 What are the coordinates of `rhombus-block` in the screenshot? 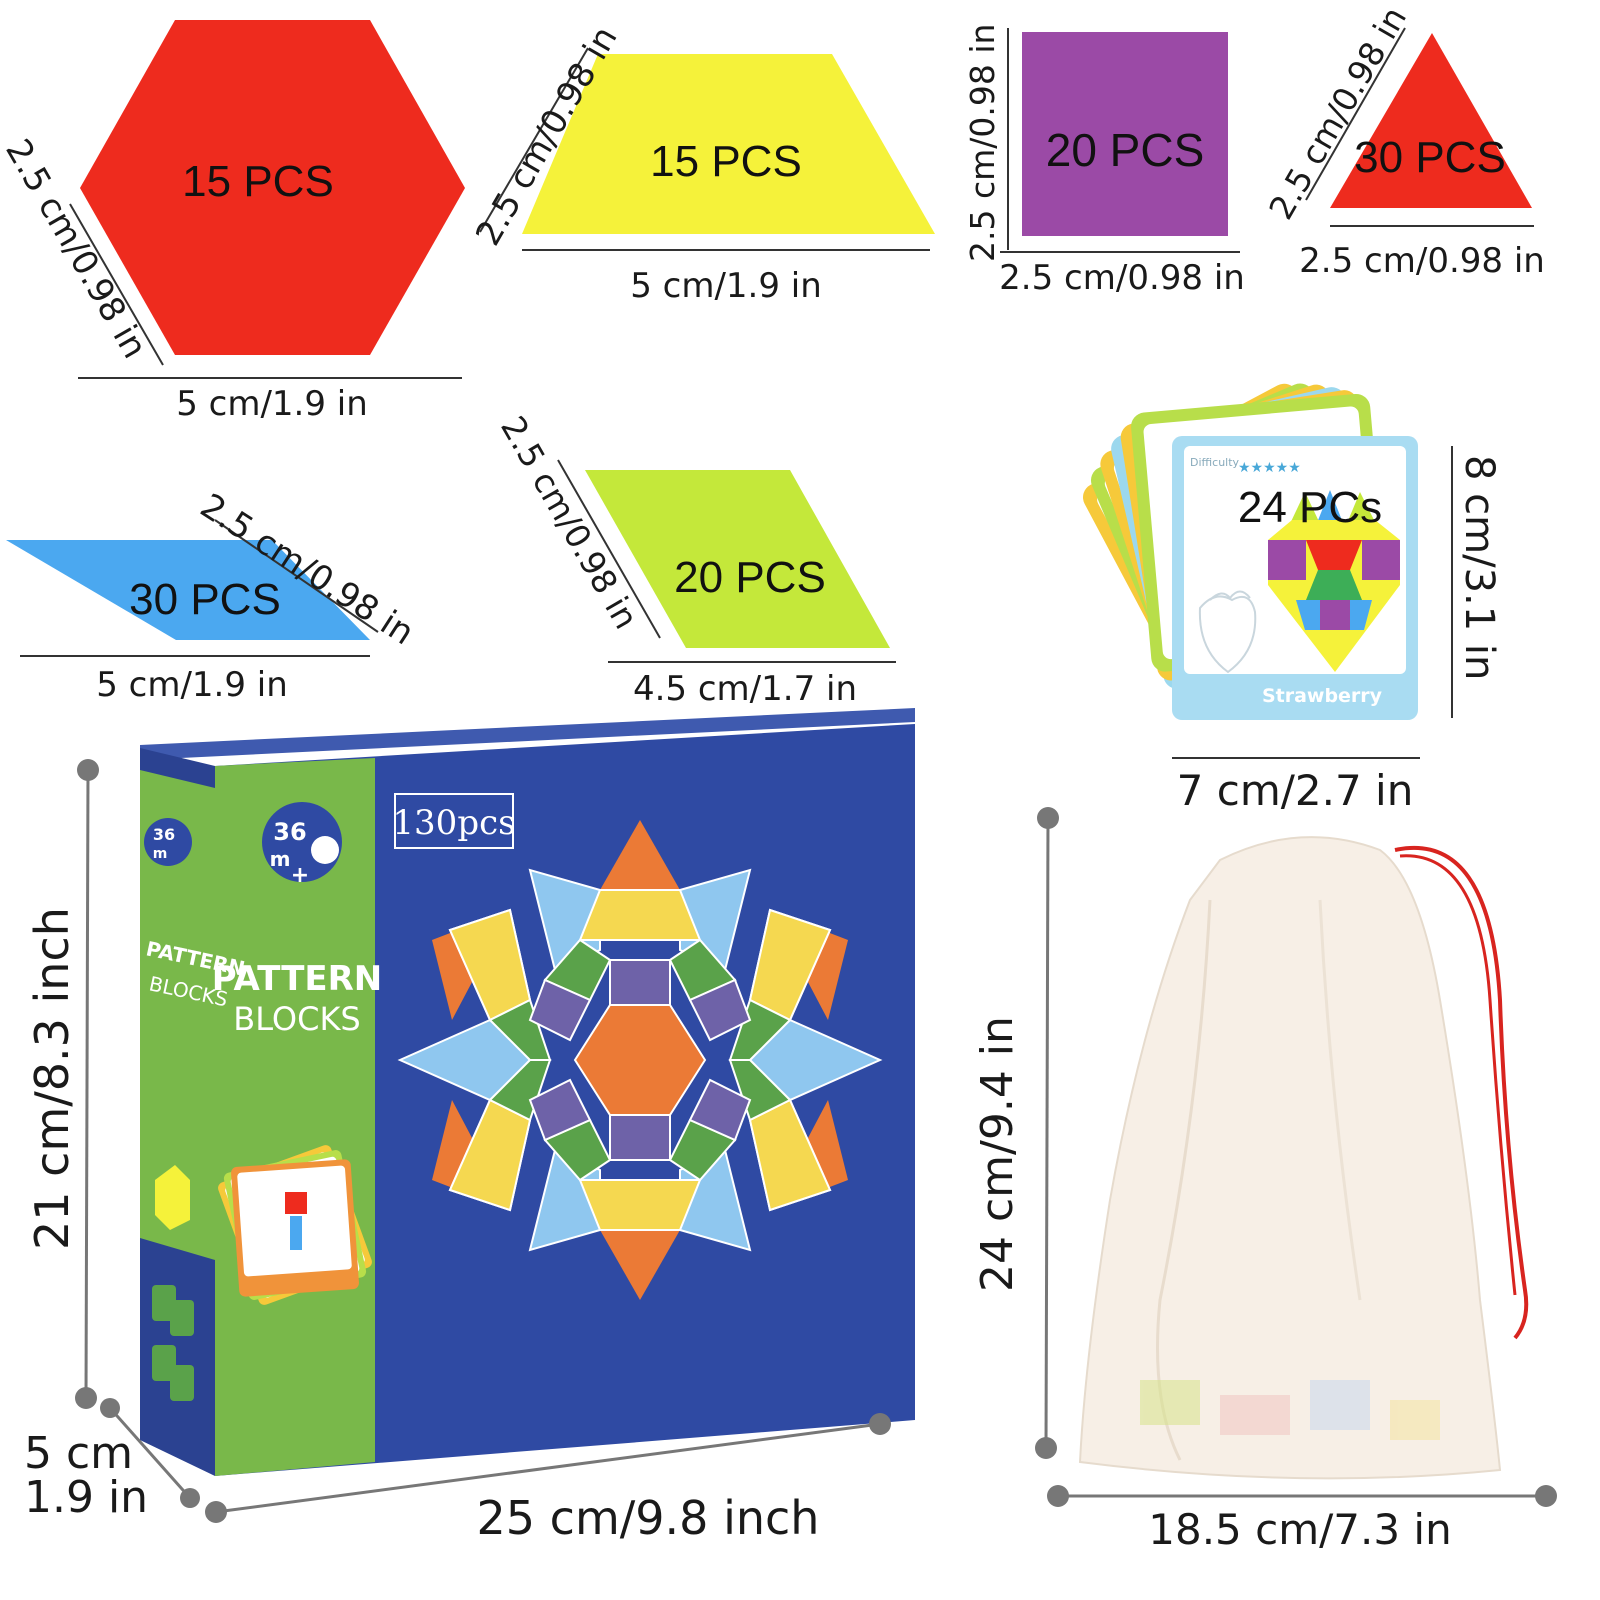 It's located at (737, 559).